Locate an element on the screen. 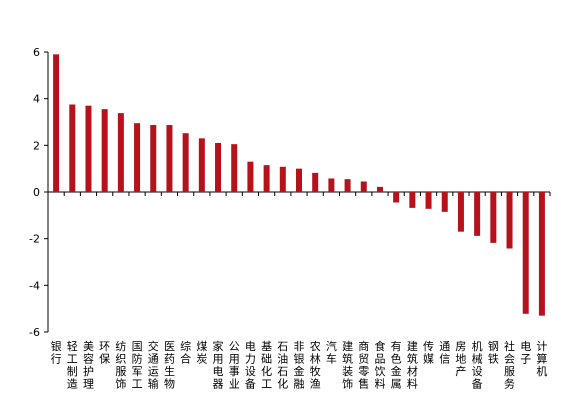 The image size is (588, 404). category-label: 国防军工 is located at coordinates (137, 365).